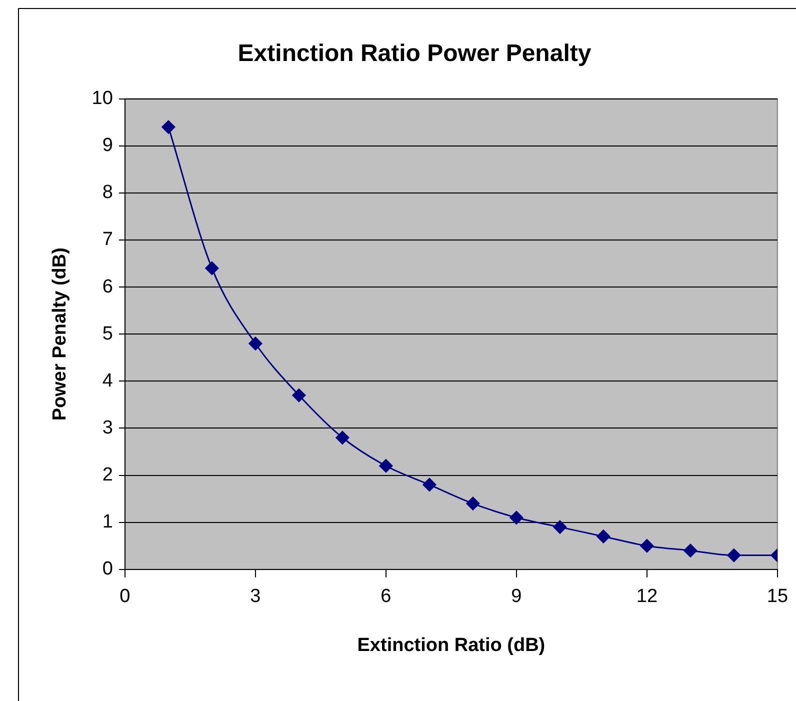 This screenshot has width=796, height=701. I want to click on y-tick-label: 1, so click(107, 522).